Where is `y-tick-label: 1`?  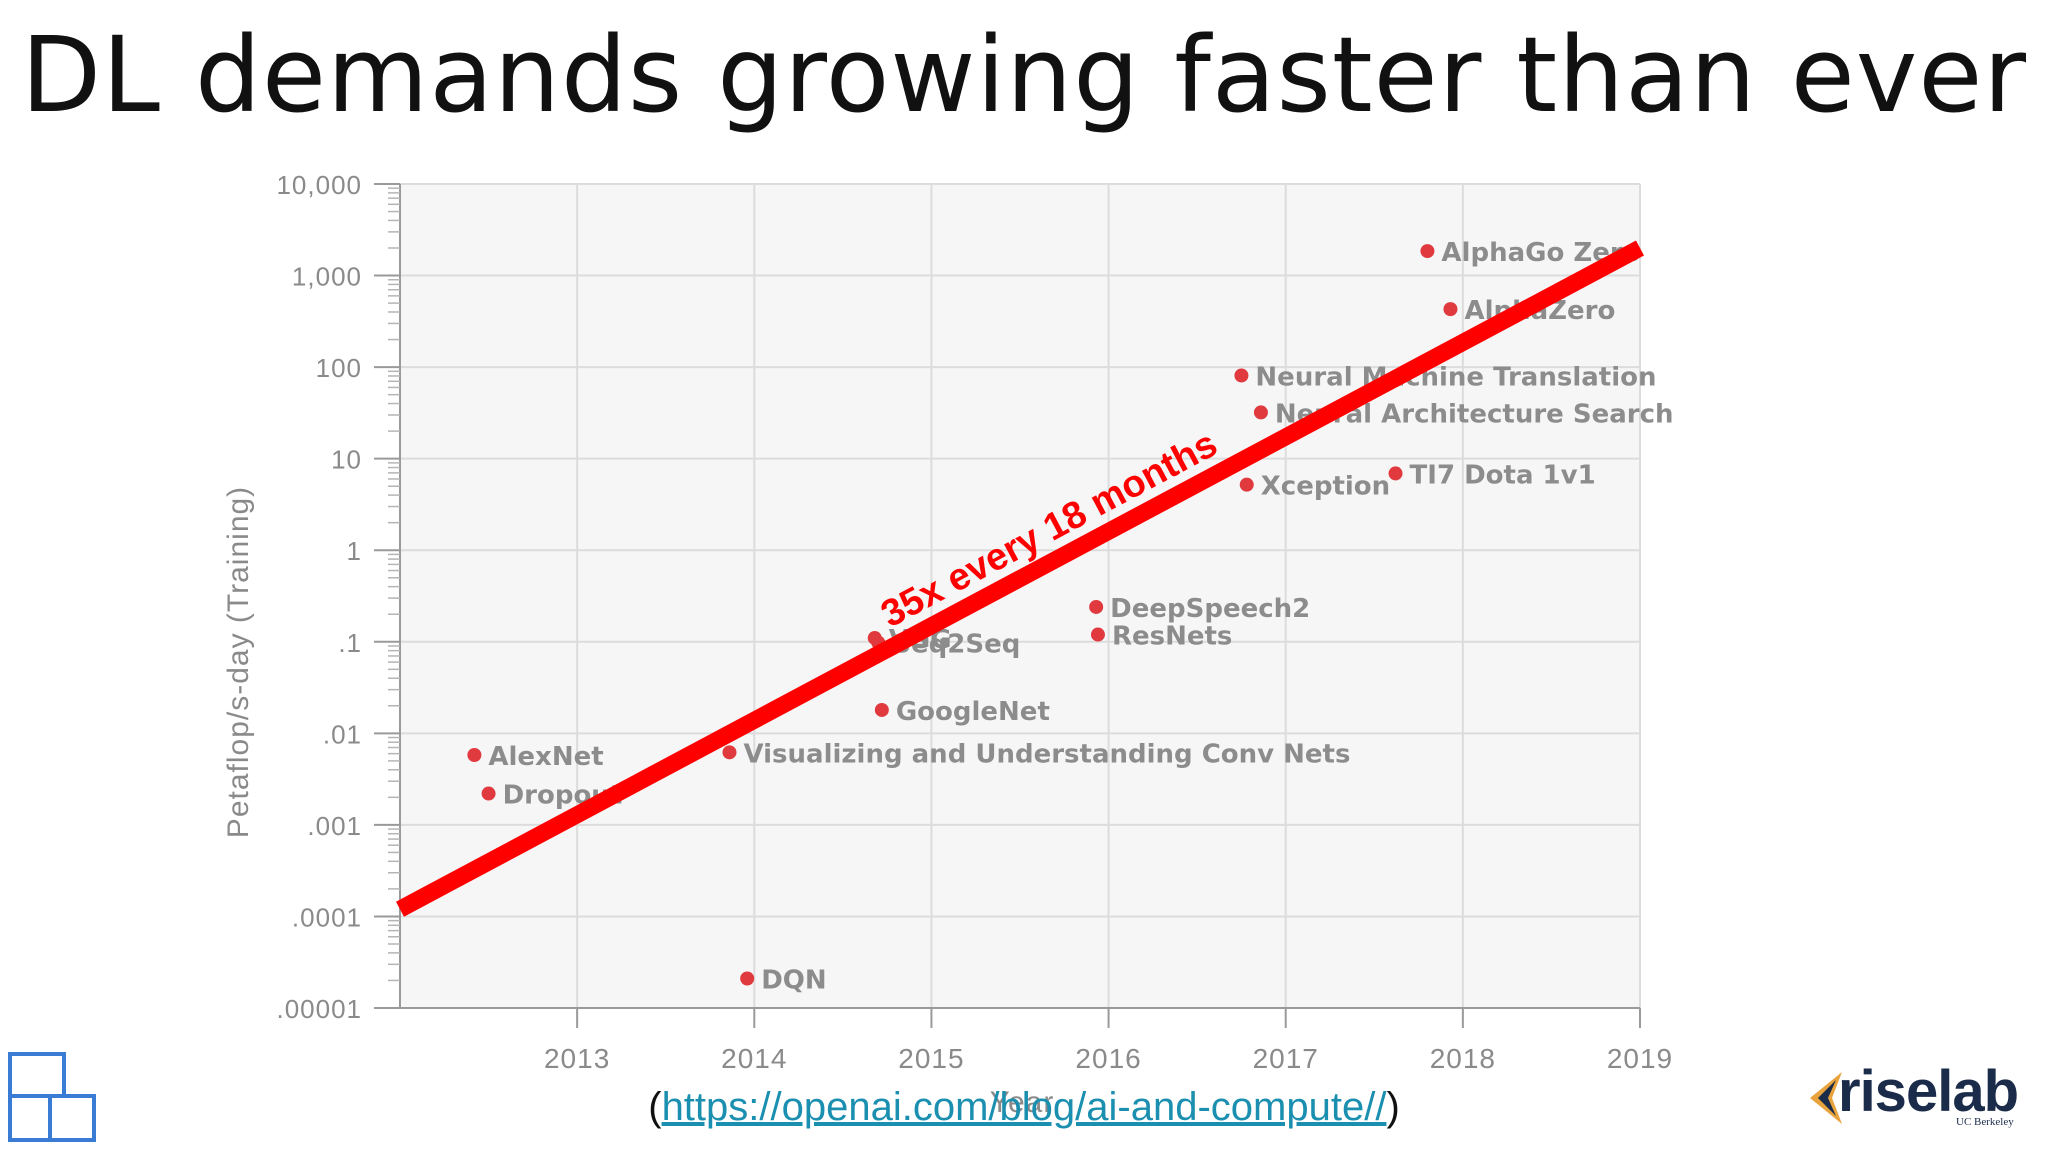 y-tick-label: 1 is located at coordinates (354, 551).